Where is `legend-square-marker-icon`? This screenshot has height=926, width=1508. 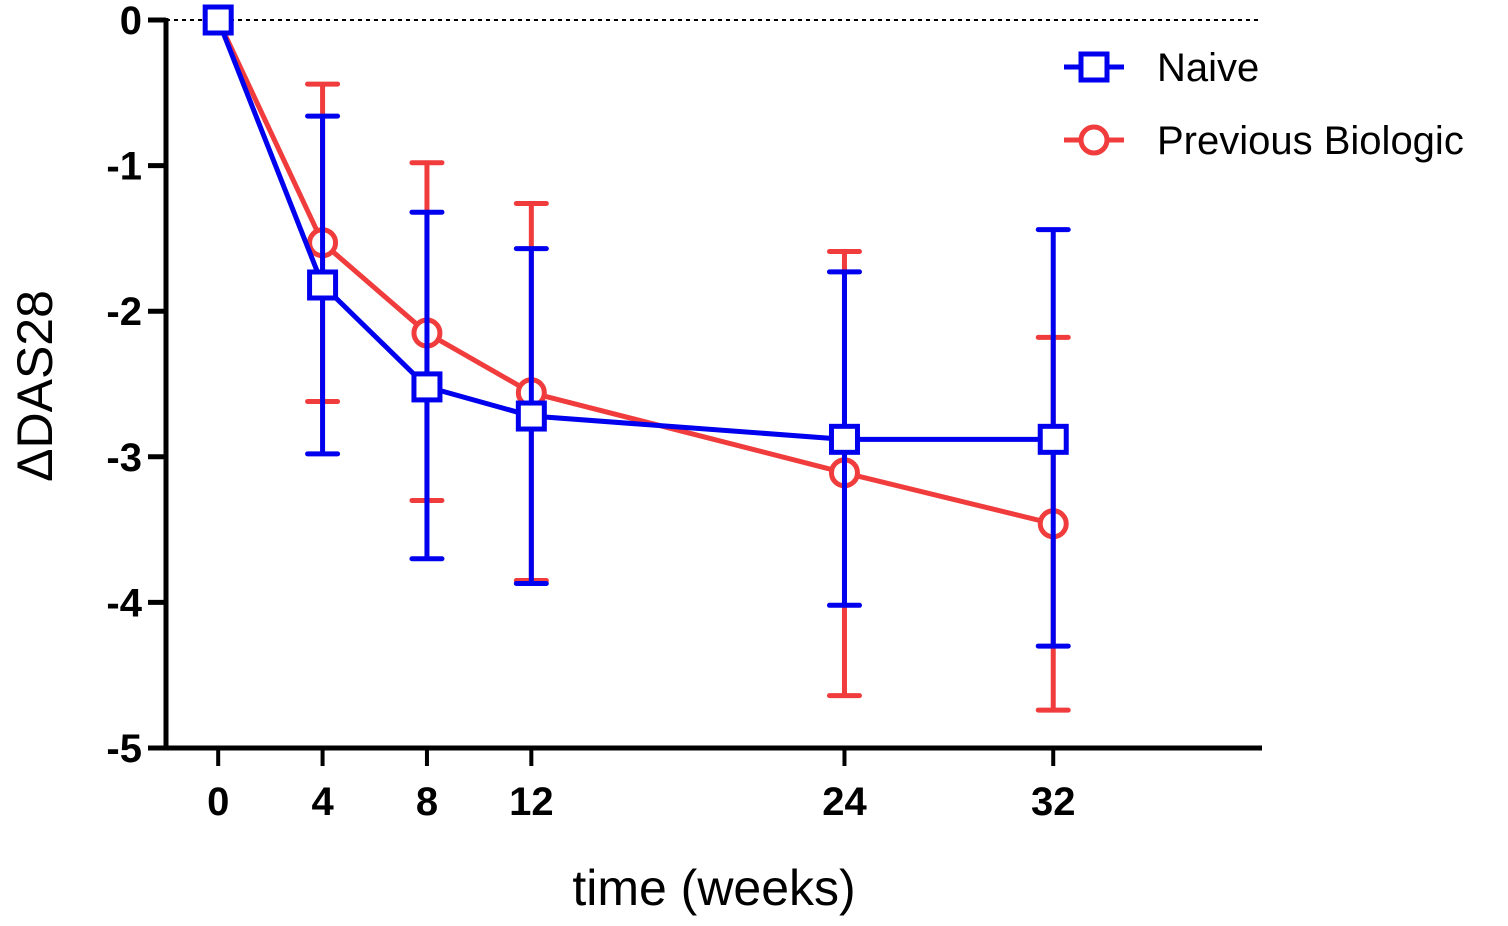
legend-square-marker-icon is located at coordinates (1094, 67).